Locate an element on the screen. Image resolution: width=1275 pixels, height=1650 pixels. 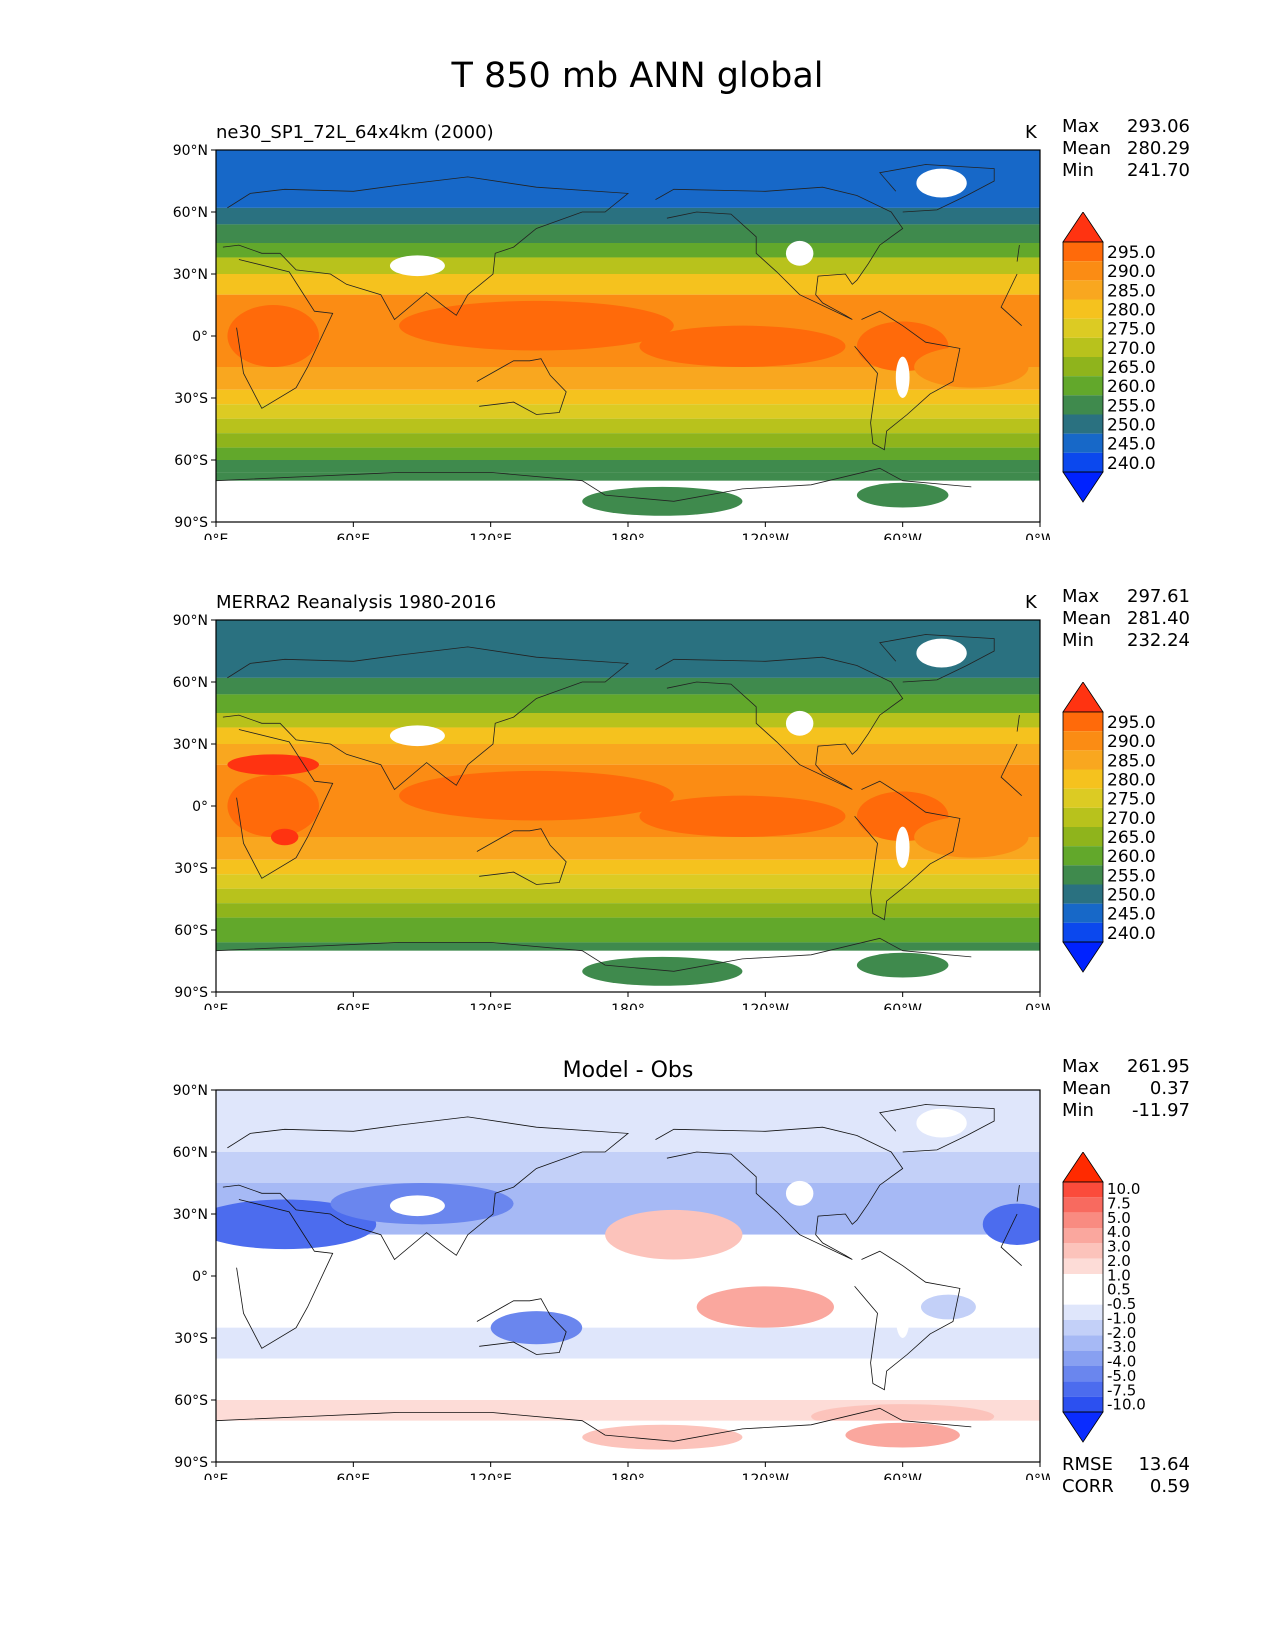
colorbar-tick-label: 0.5 is located at coordinates (1119, 1290).